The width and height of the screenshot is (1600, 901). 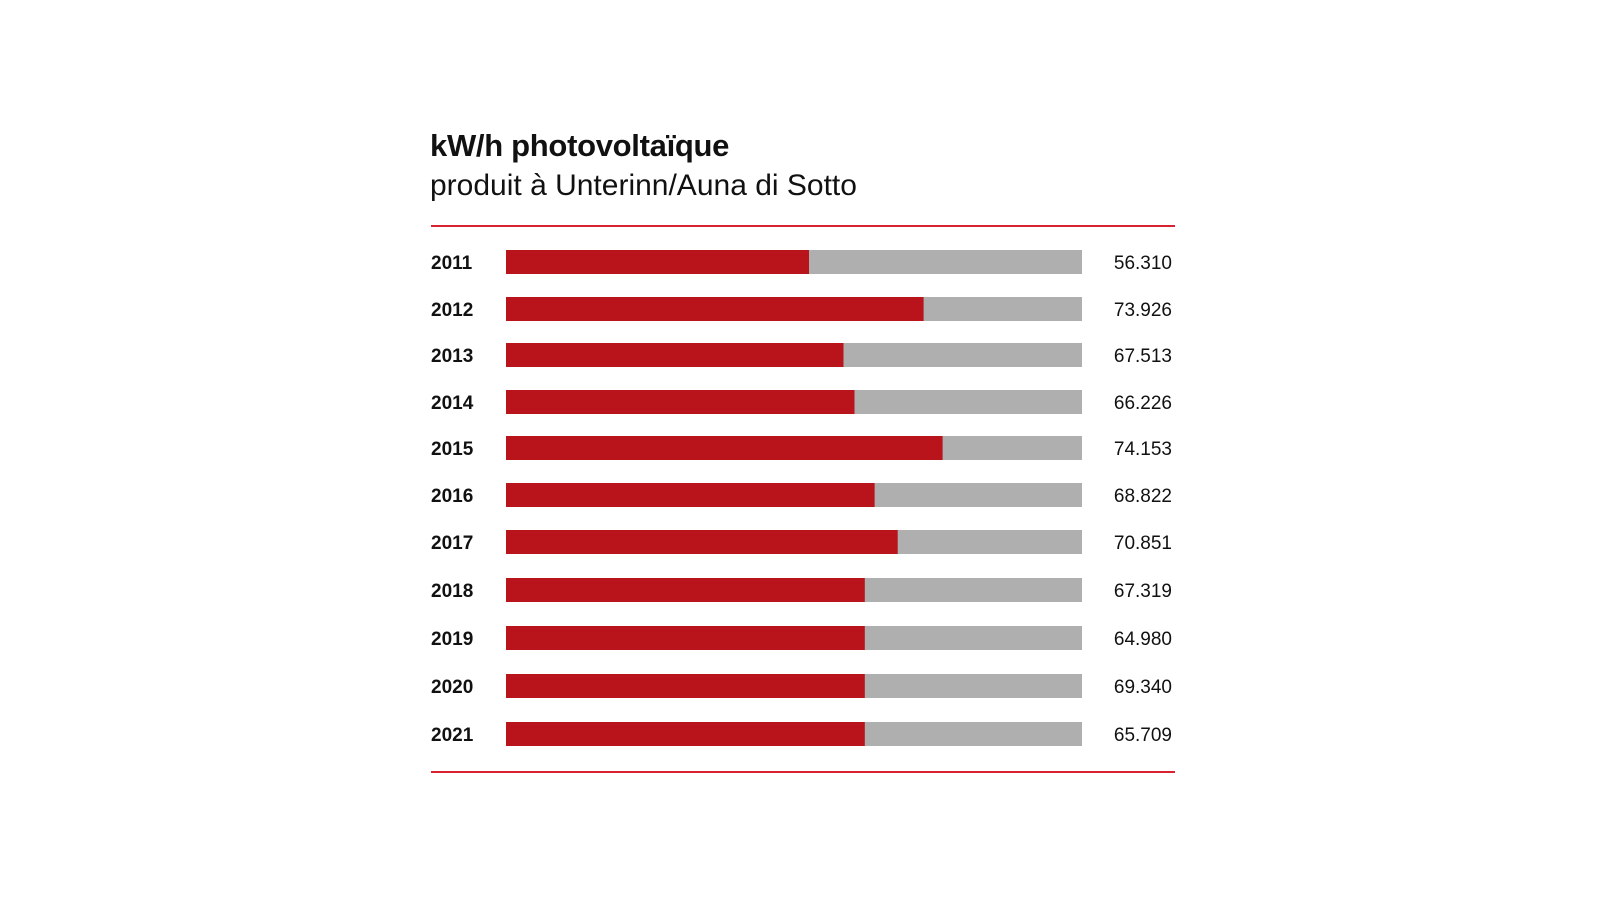 I want to click on value-label: 69.340, so click(x=1143, y=687).